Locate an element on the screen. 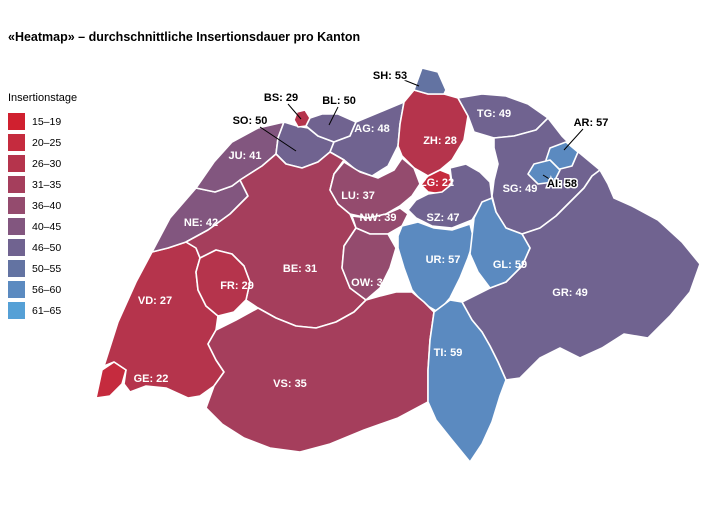 This screenshot has height=525, width=710. canton-label-ow: OW: 38 is located at coordinates (370, 283).